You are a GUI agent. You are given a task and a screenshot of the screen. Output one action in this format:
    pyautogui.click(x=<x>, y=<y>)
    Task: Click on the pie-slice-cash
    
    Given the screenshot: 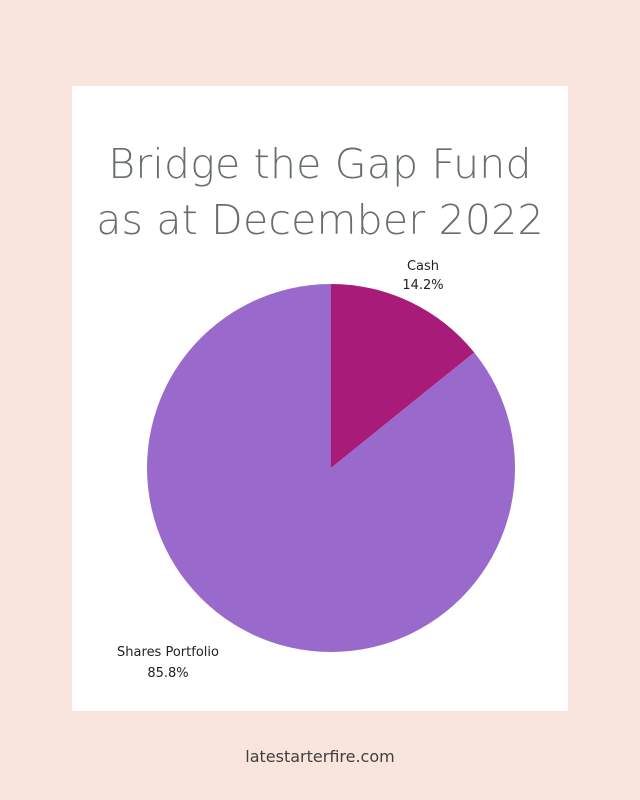 What is the action you would take?
    pyautogui.click(x=403, y=376)
    